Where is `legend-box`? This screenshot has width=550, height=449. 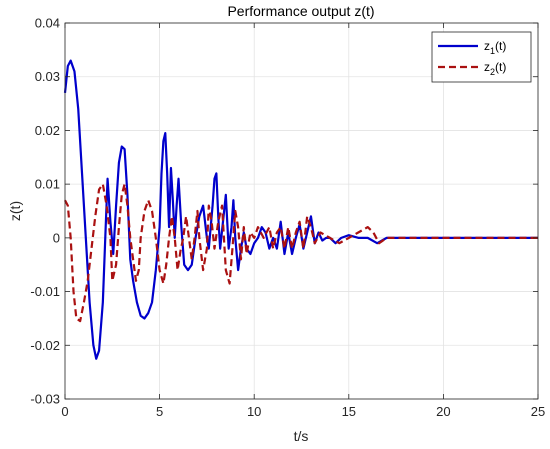
legend-box is located at coordinates (481, 57).